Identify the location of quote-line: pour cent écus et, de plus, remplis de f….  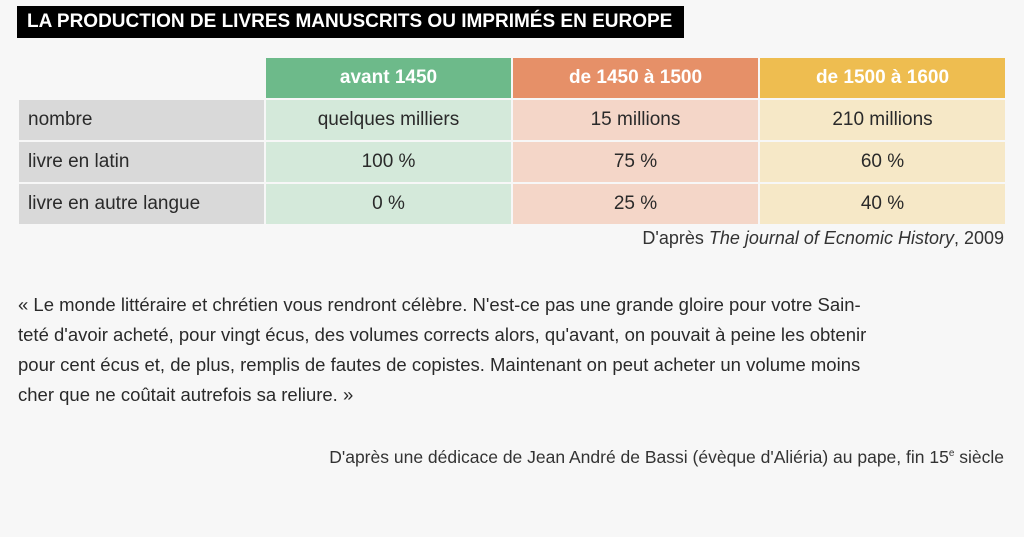
(439, 364).